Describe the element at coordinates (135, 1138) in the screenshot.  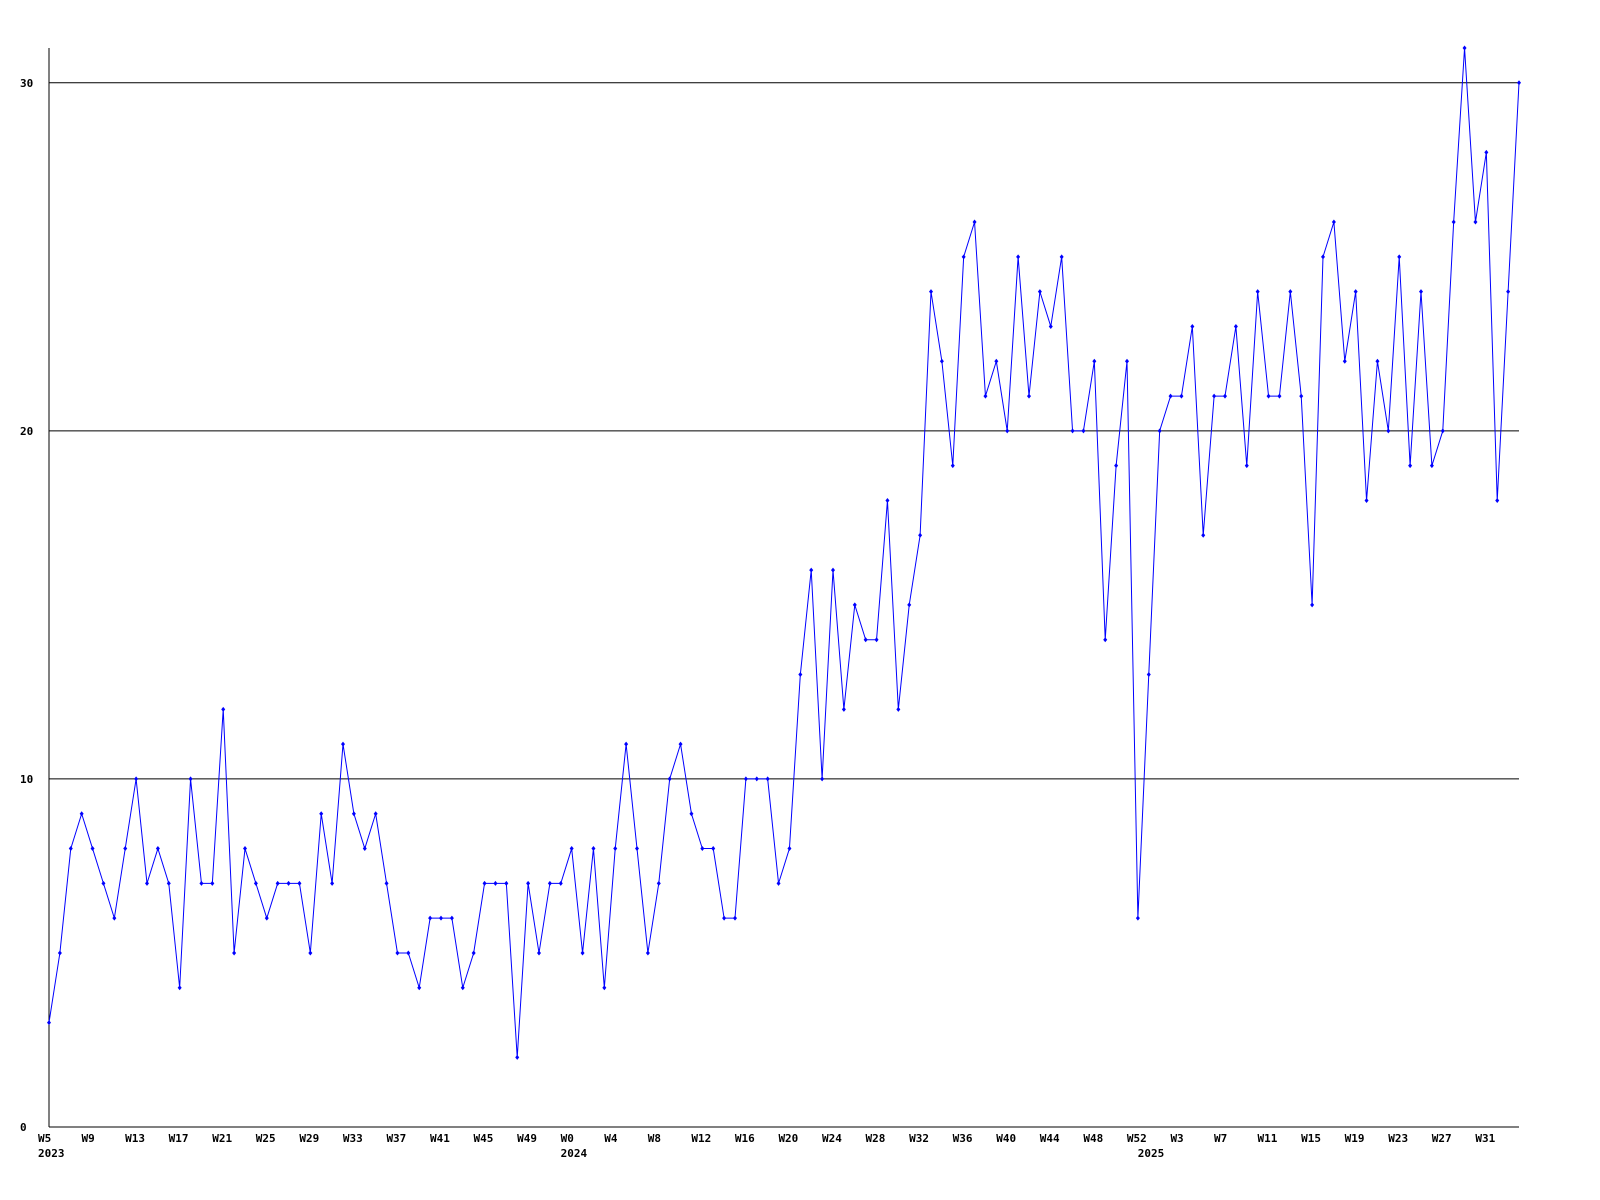
I see `x-tick-label: W13` at that location.